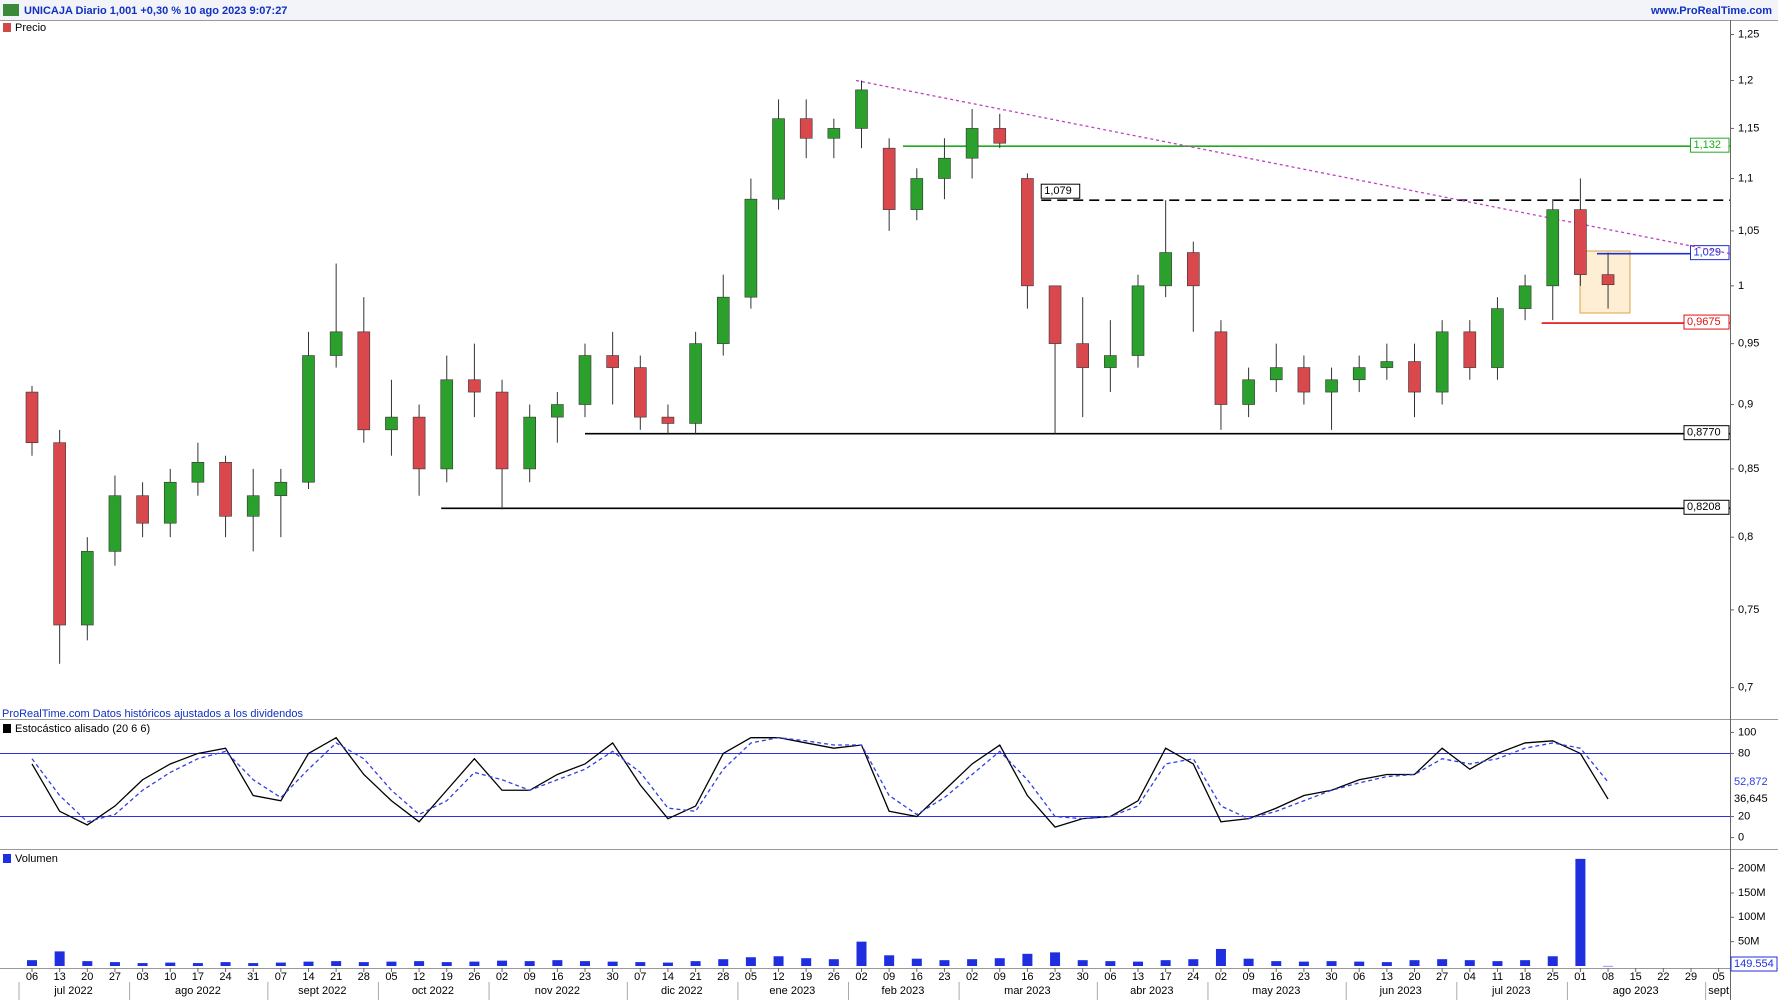 This screenshot has width=1778, height=1000. Describe the element at coordinates (1754, 781) in the screenshot. I see `last-value-box` at that location.